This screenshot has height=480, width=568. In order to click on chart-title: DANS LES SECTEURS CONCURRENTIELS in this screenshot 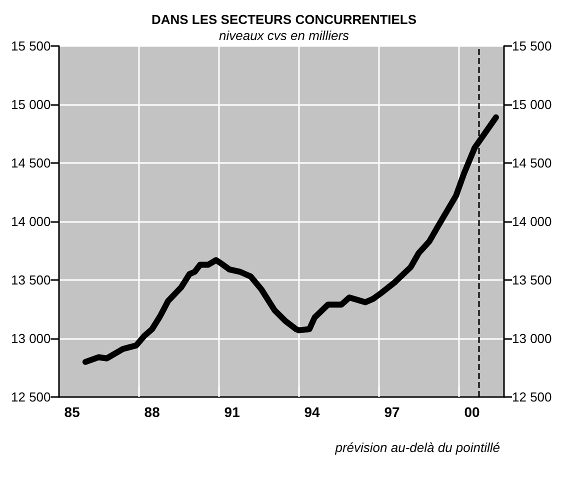, I will do `click(284, 19)`.